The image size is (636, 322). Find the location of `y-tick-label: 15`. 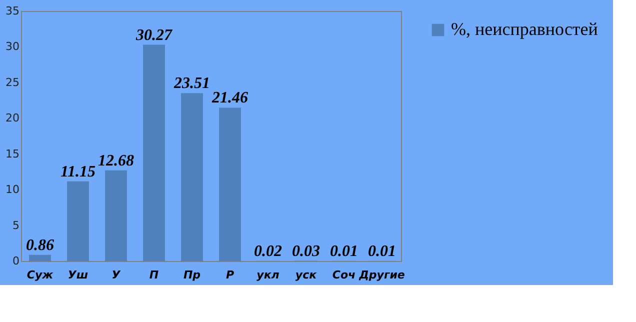

y-tick-label: 15 is located at coordinates (13, 153).